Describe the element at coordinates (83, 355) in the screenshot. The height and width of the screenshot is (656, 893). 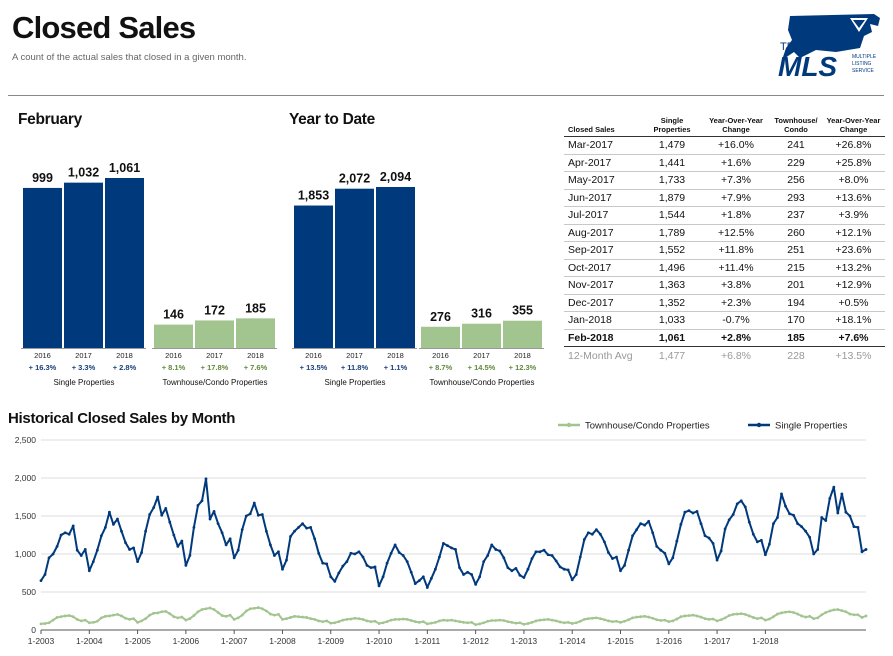
I see `bar-year-label: 2017` at that location.